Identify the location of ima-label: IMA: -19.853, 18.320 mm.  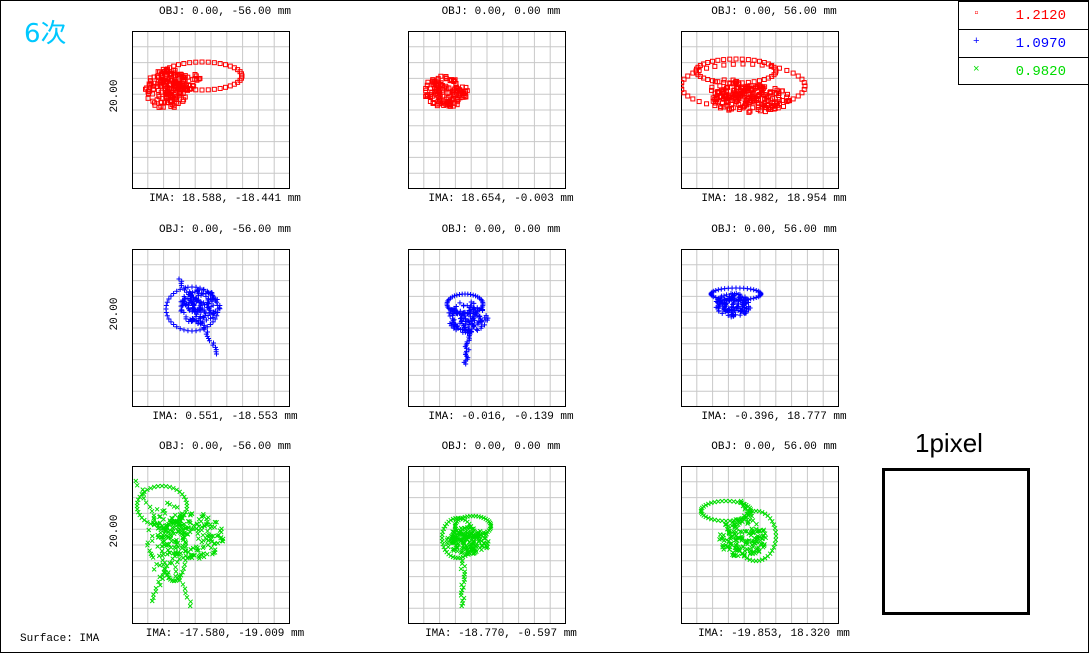
(774, 634).